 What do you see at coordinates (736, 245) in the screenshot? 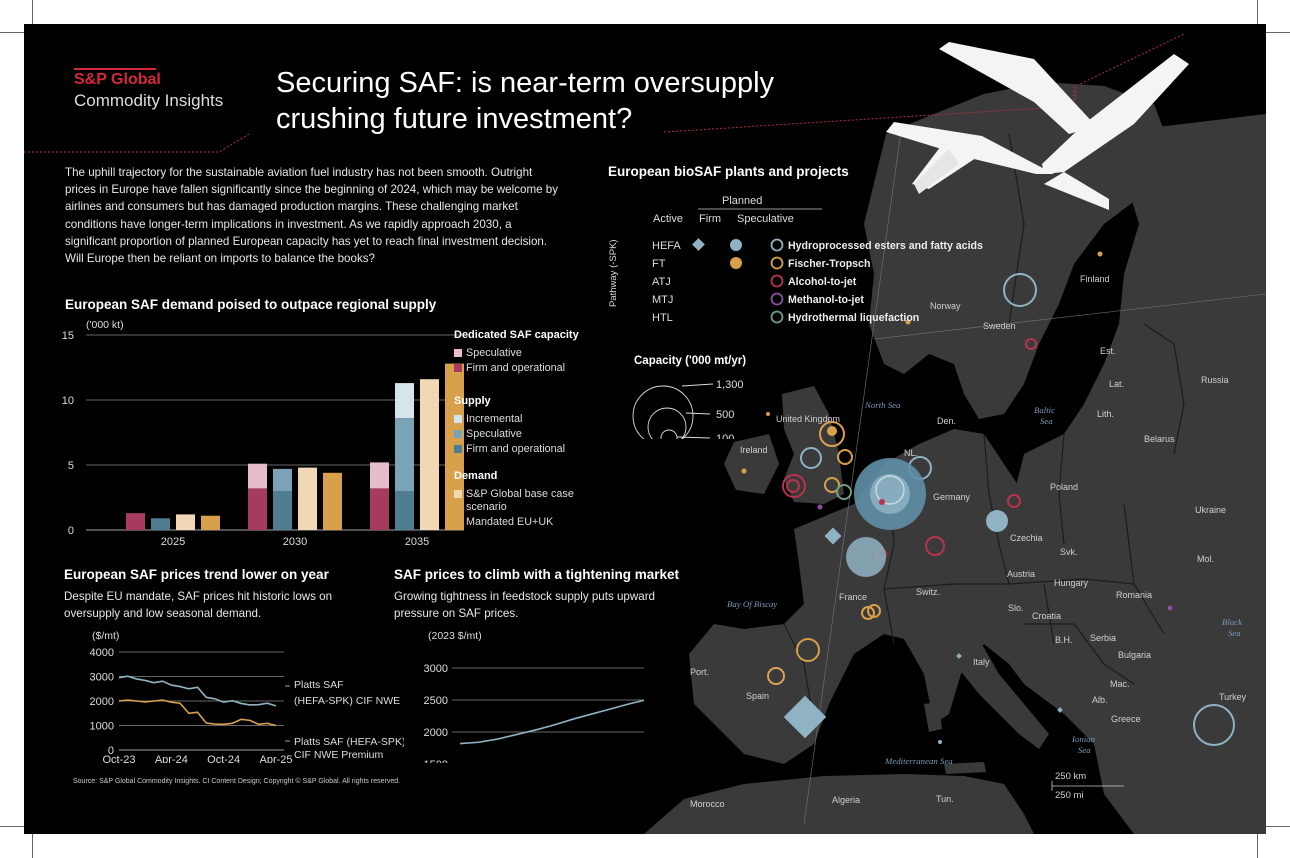
I see `legend-firm-hefa-dot` at bounding box center [736, 245].